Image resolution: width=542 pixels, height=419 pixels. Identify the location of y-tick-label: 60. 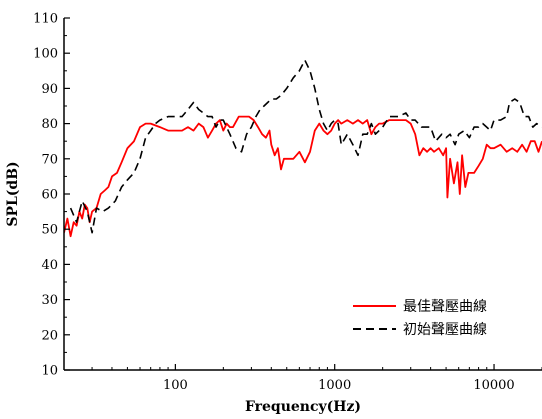
(49, 195).